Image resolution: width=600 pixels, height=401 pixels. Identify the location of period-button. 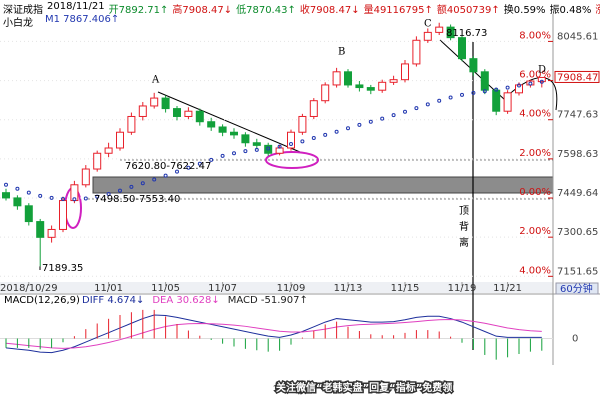
(577, 288).